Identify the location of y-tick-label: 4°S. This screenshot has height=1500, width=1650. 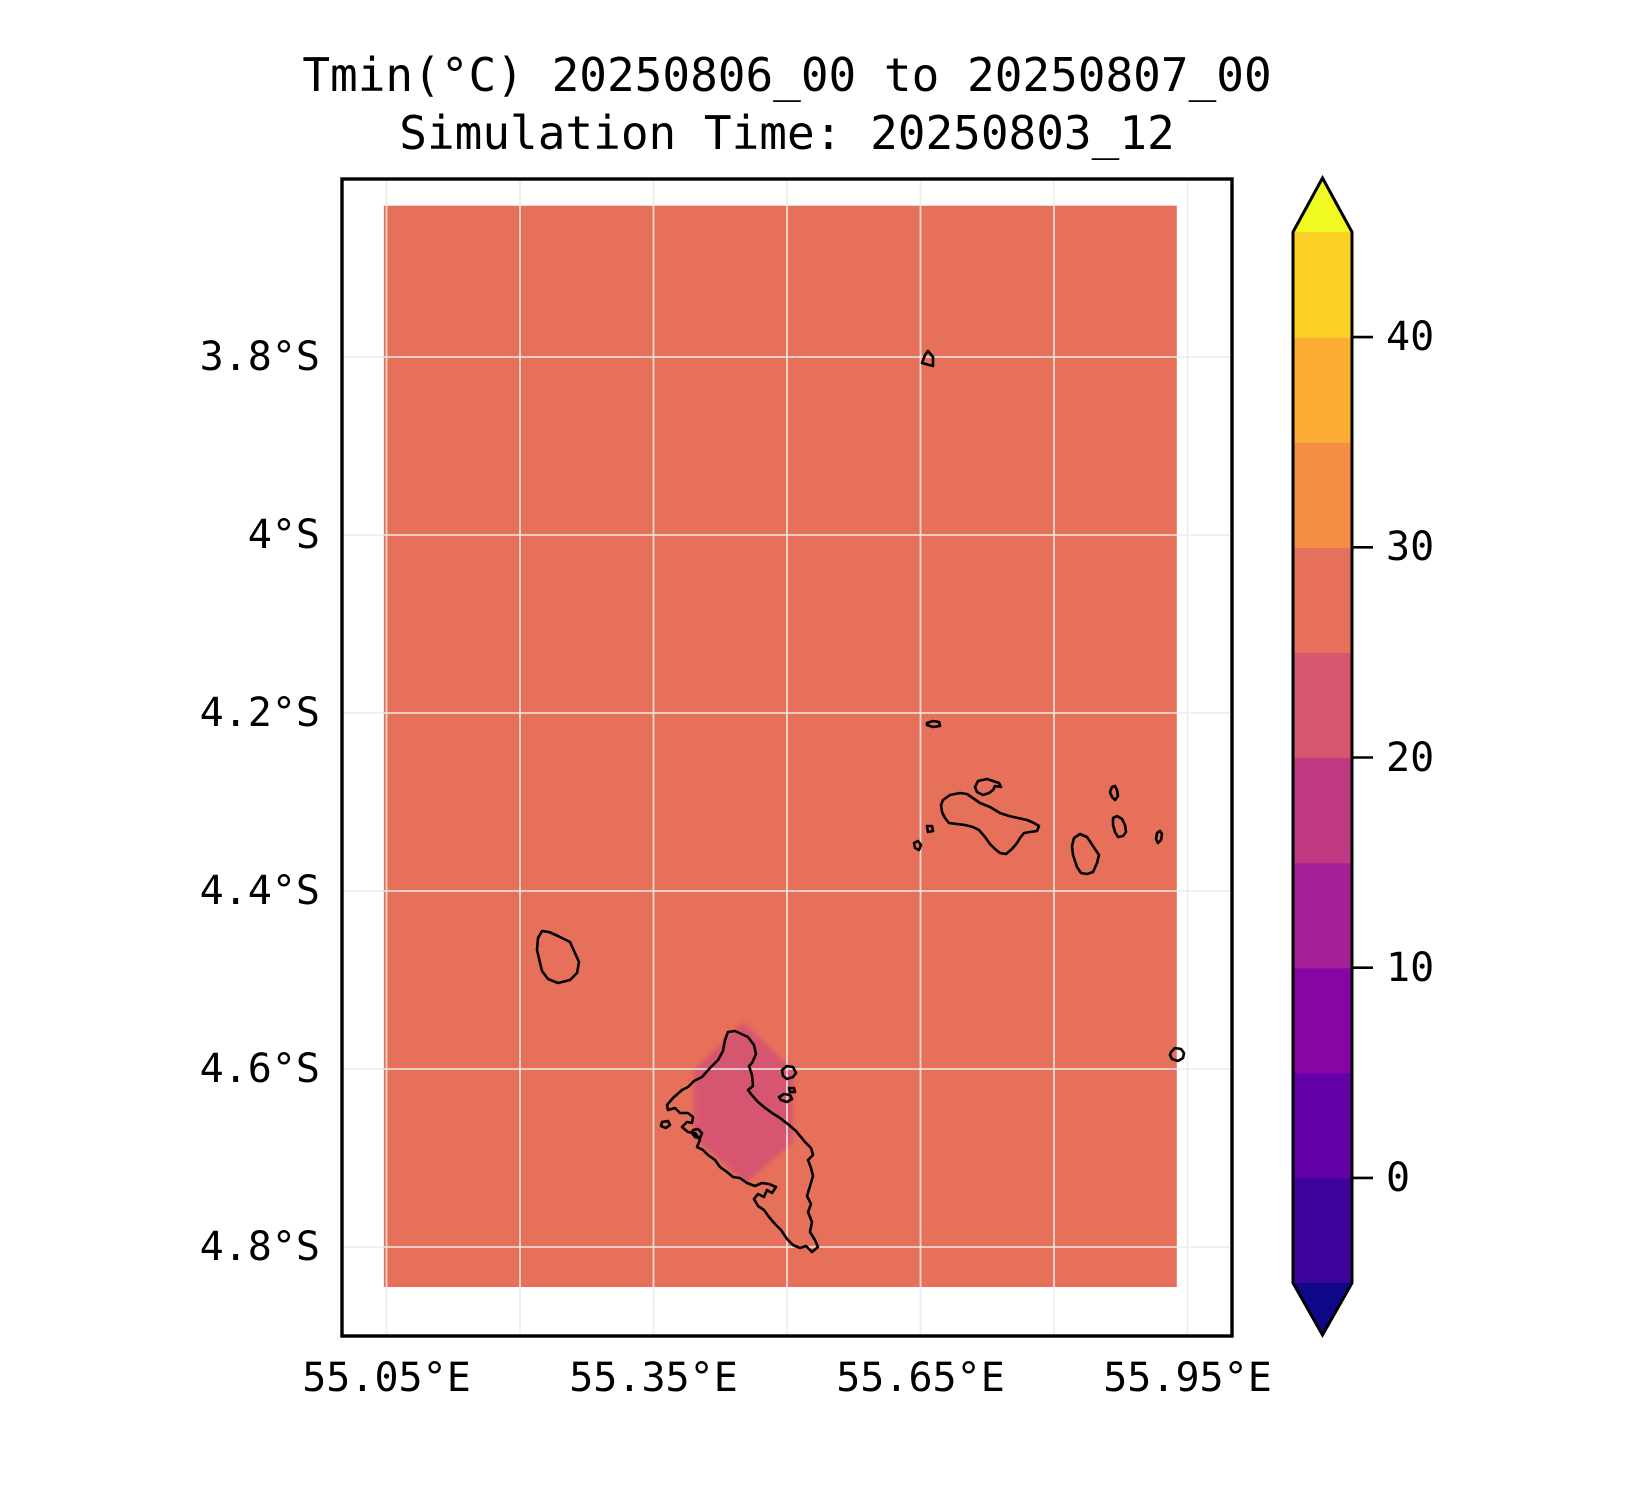
(283, 535).